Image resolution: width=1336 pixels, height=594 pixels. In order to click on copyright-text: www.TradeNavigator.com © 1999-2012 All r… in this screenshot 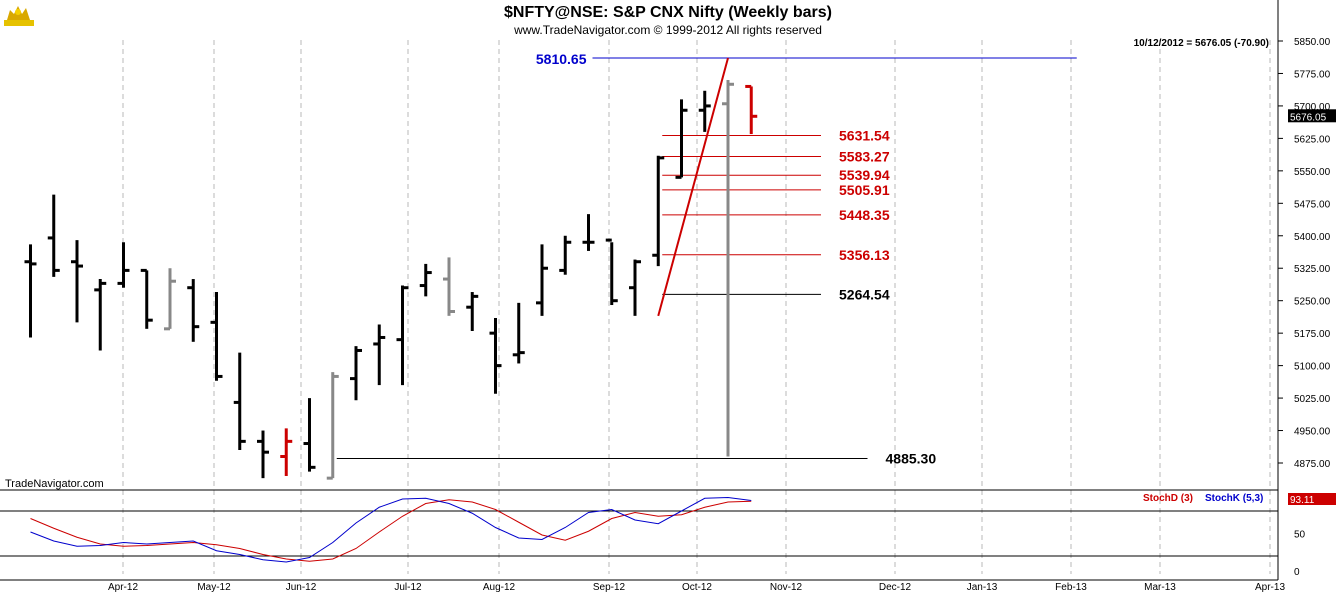, I will do `click(667, 30)`.